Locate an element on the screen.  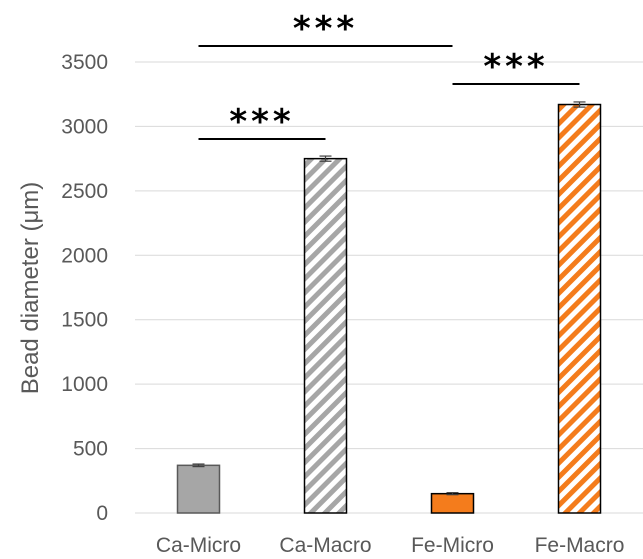
x-tick-label: Fe-Macro is located at coordinates (580, 545).